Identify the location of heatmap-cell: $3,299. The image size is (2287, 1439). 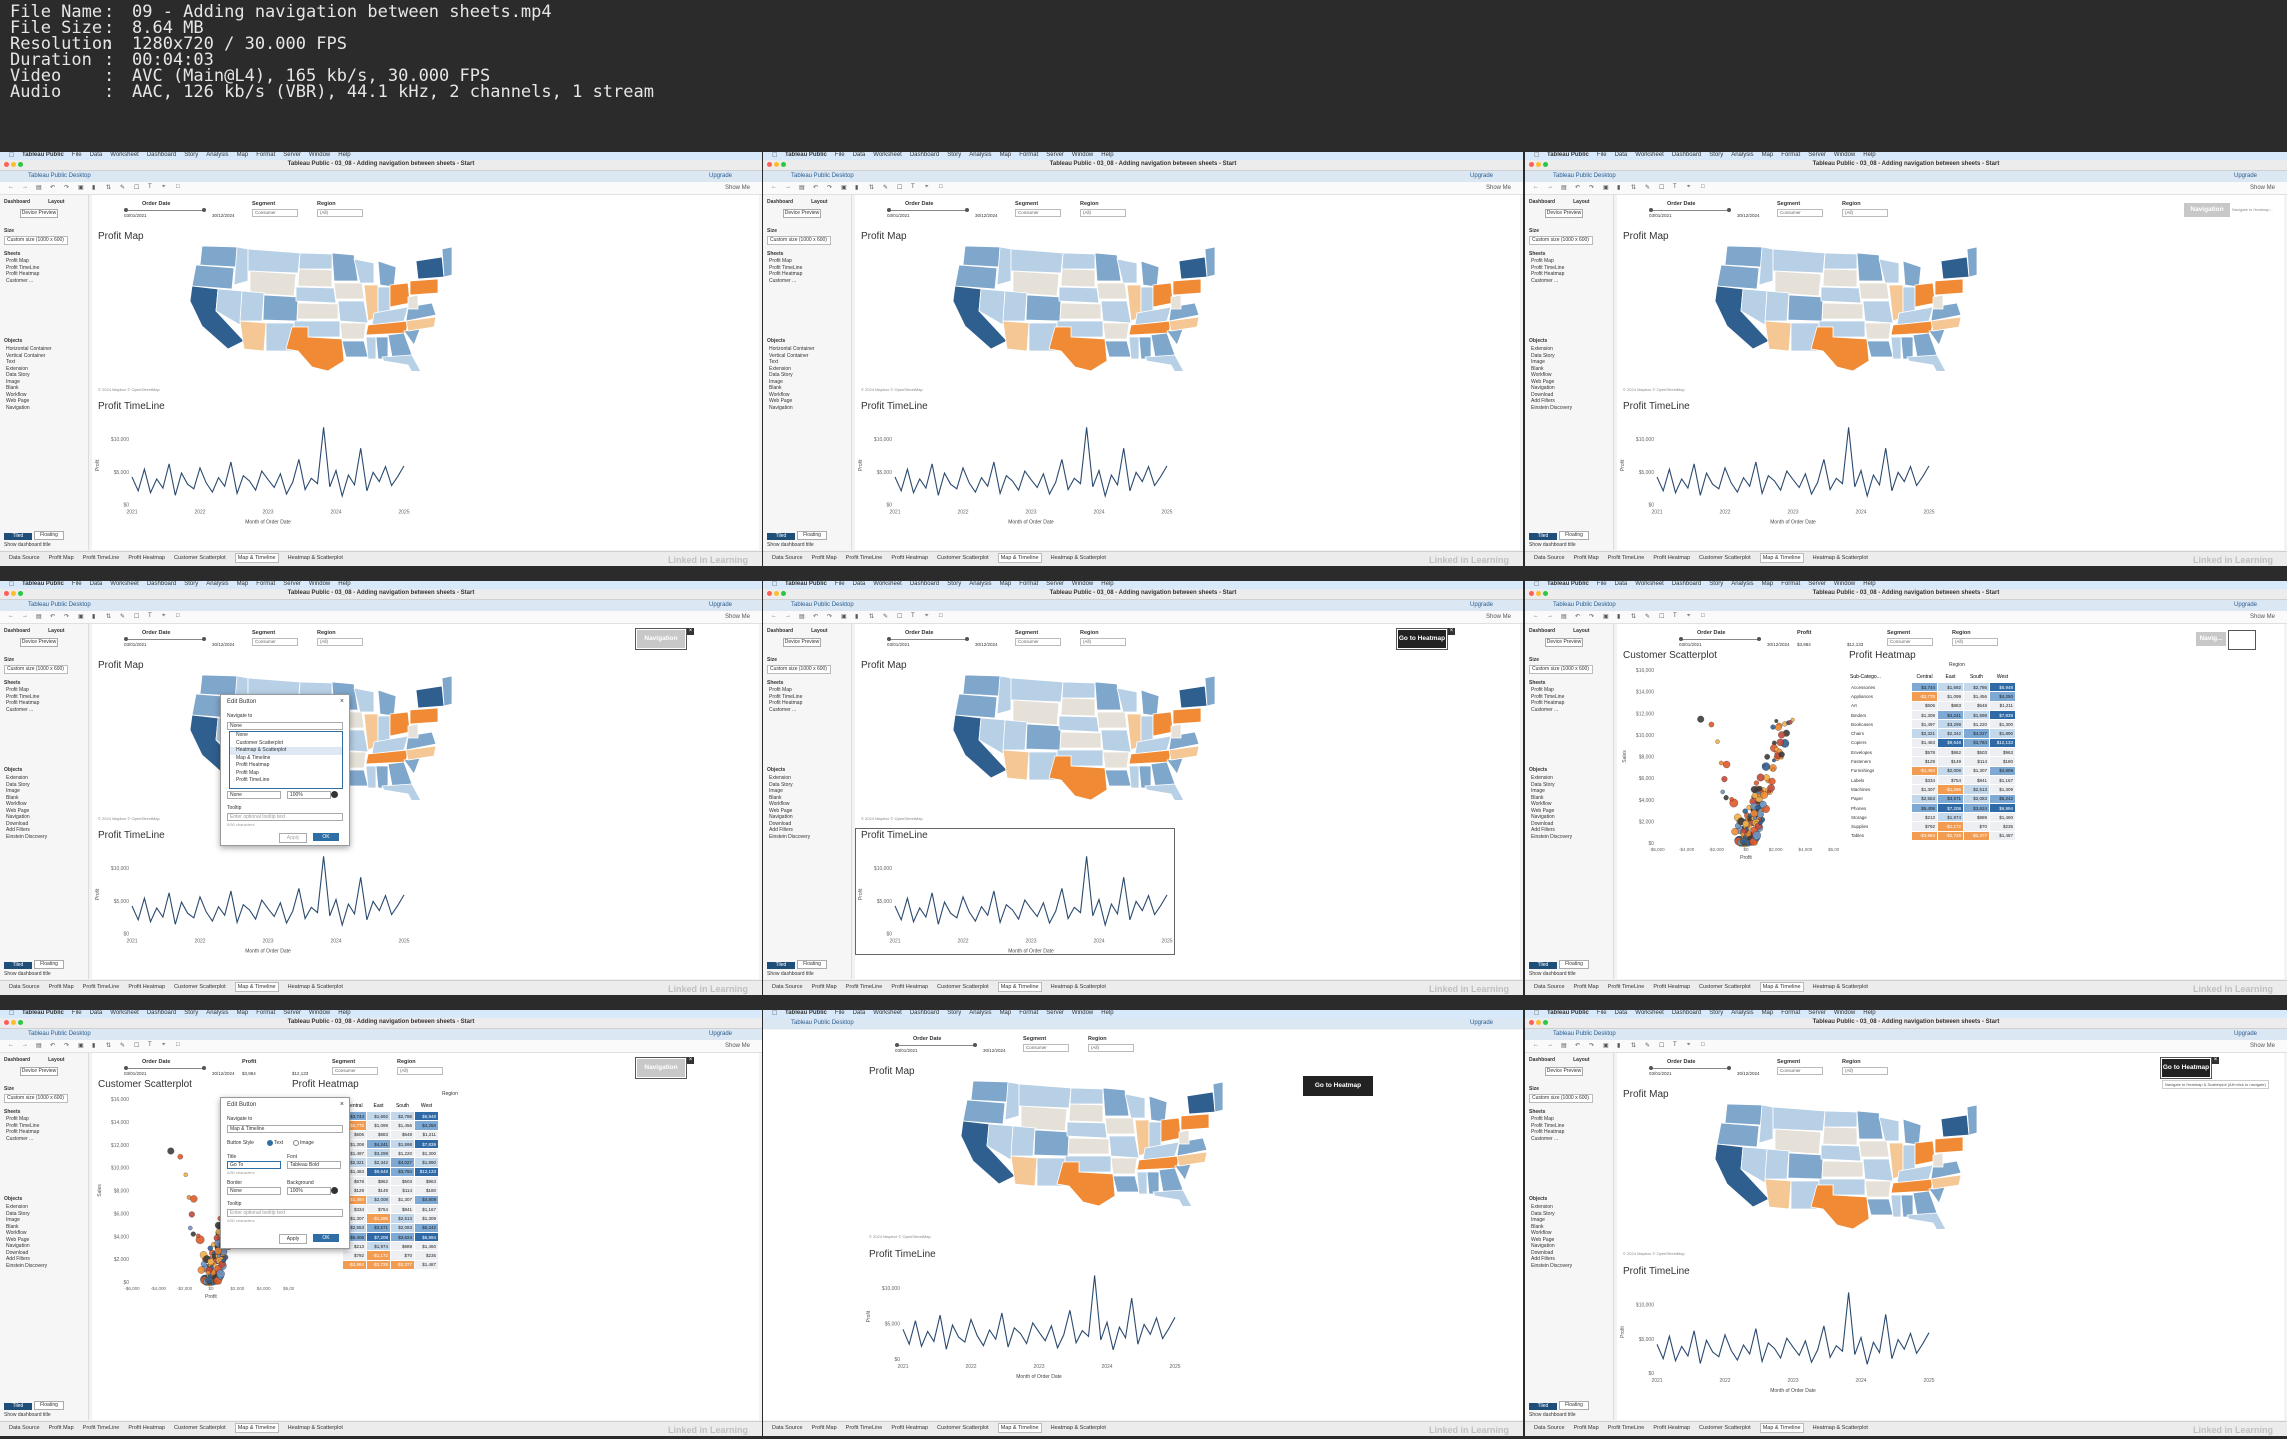
(378, 1153).